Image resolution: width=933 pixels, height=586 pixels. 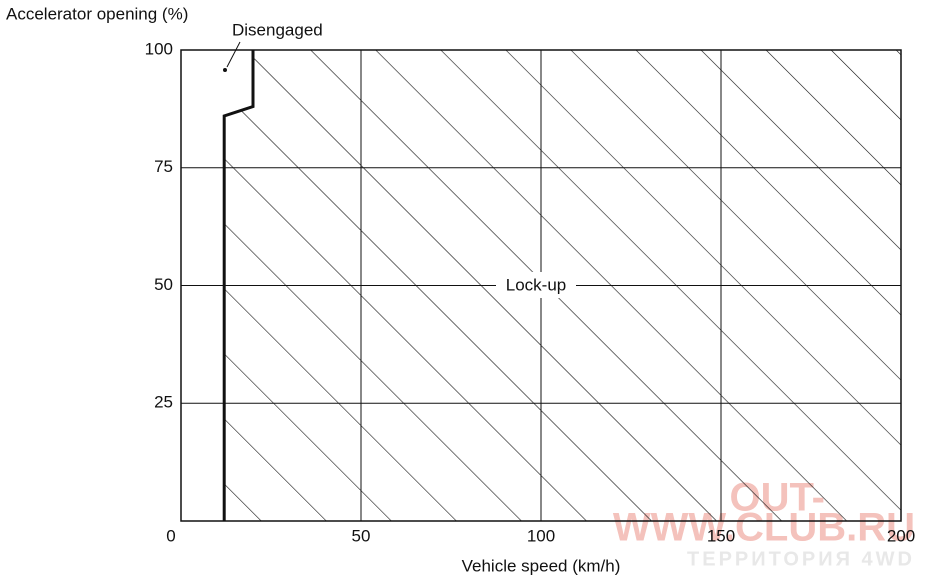 What do you see at coordinates (163, 166) in the screenshot?
I see `y-tick-label: 75` at bounding box center [163, 166].